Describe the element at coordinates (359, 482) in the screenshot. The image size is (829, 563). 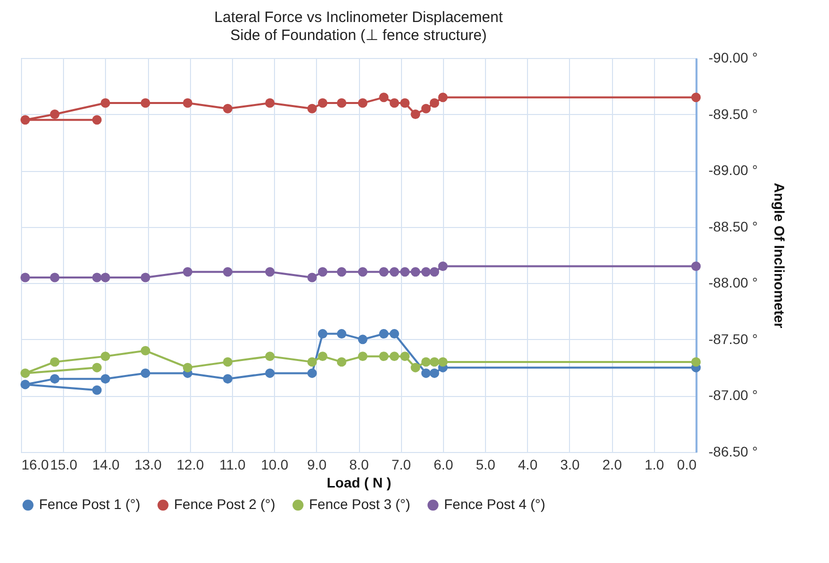
I see `x-axis-title: Load ( N )` at that location.